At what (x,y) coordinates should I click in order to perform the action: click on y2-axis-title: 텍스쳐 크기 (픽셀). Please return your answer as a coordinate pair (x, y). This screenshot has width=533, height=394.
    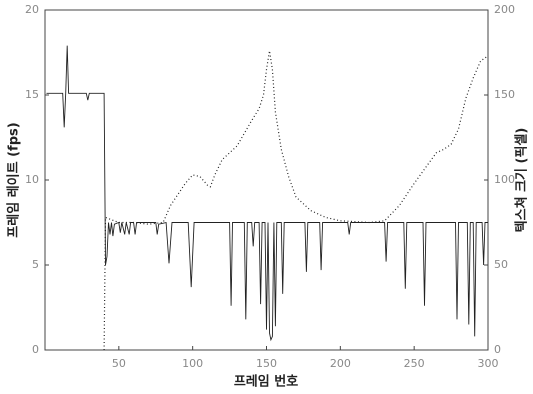
    Looking at the image, I should click on (522, 180).